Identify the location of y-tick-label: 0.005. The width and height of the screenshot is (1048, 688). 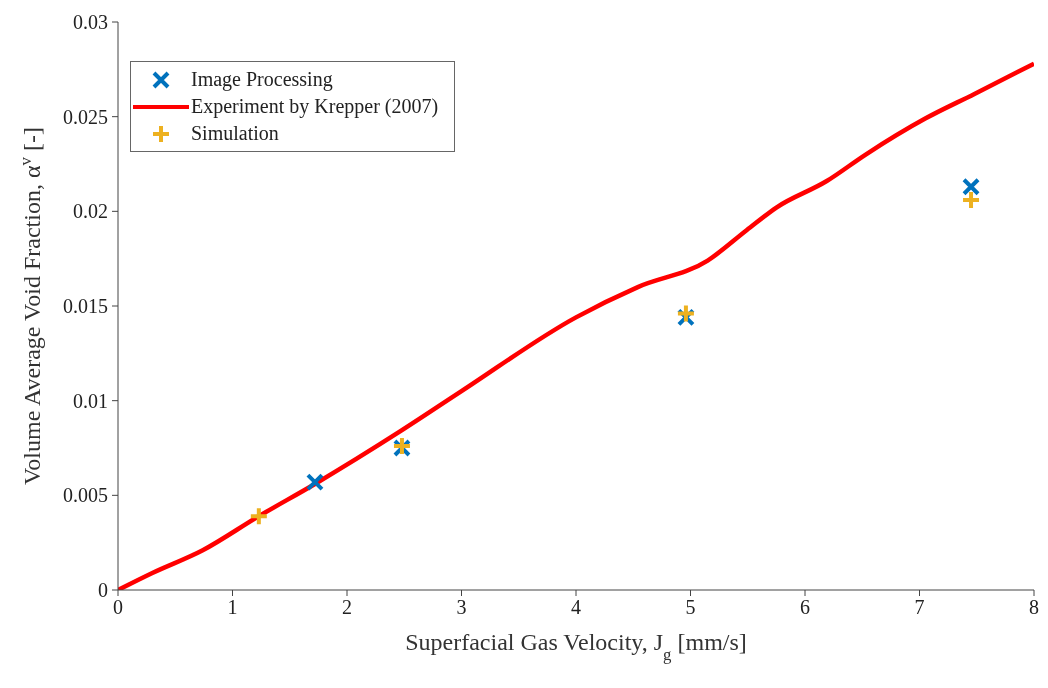
(85, 495).